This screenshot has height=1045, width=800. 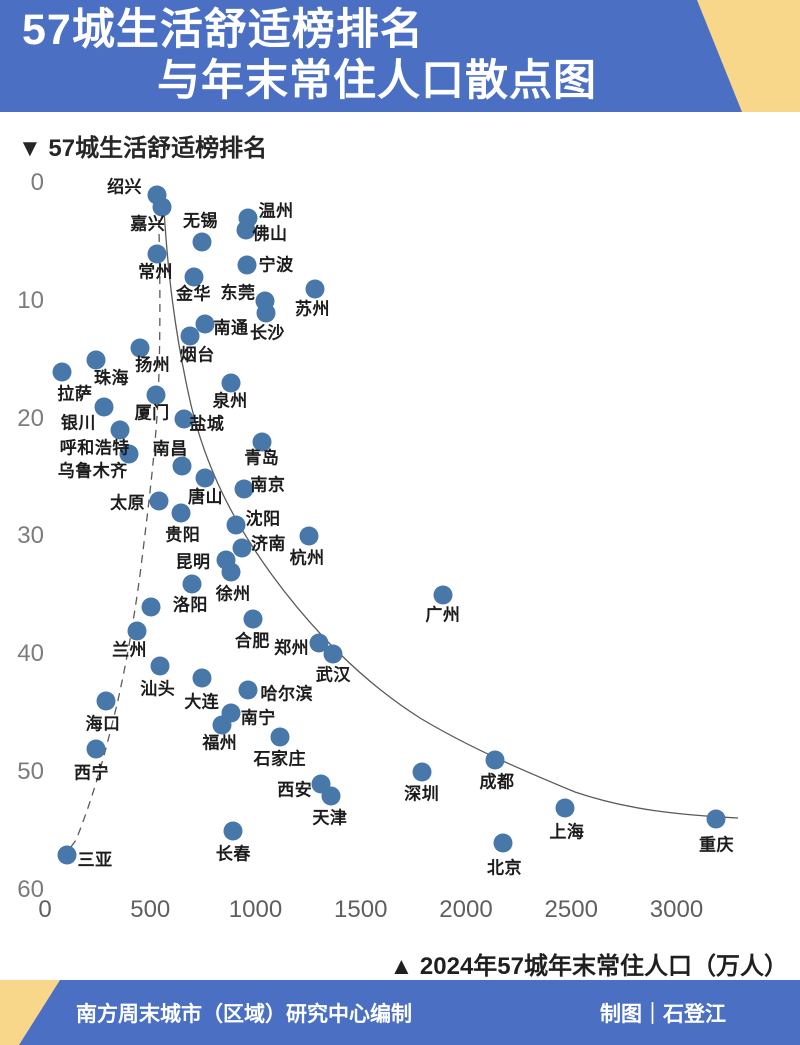 What do you see at coordinates (125, 187) in the screenshot?
I see `city-label: 绍兴` at bounding box center [125, 187].